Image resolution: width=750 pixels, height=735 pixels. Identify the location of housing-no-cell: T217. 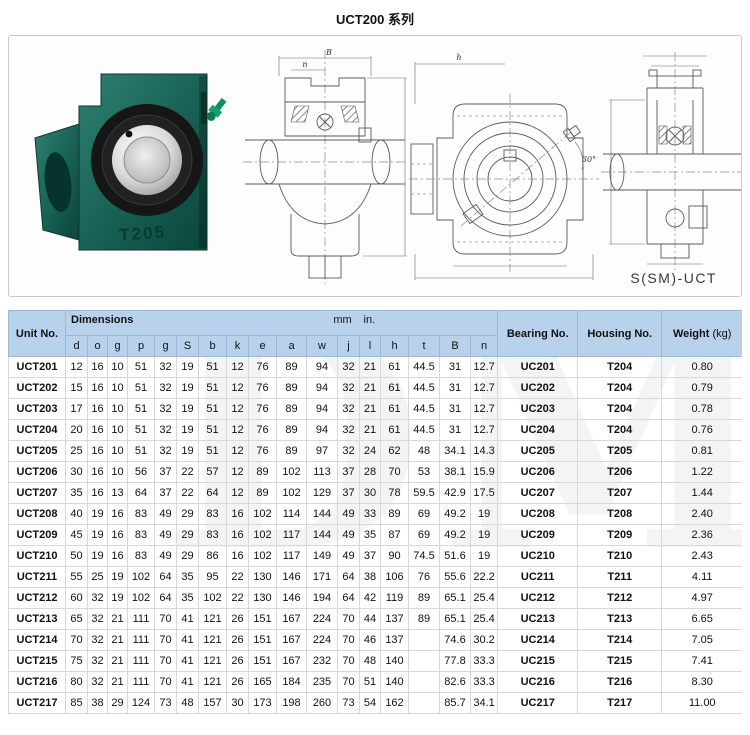
(620, 703).